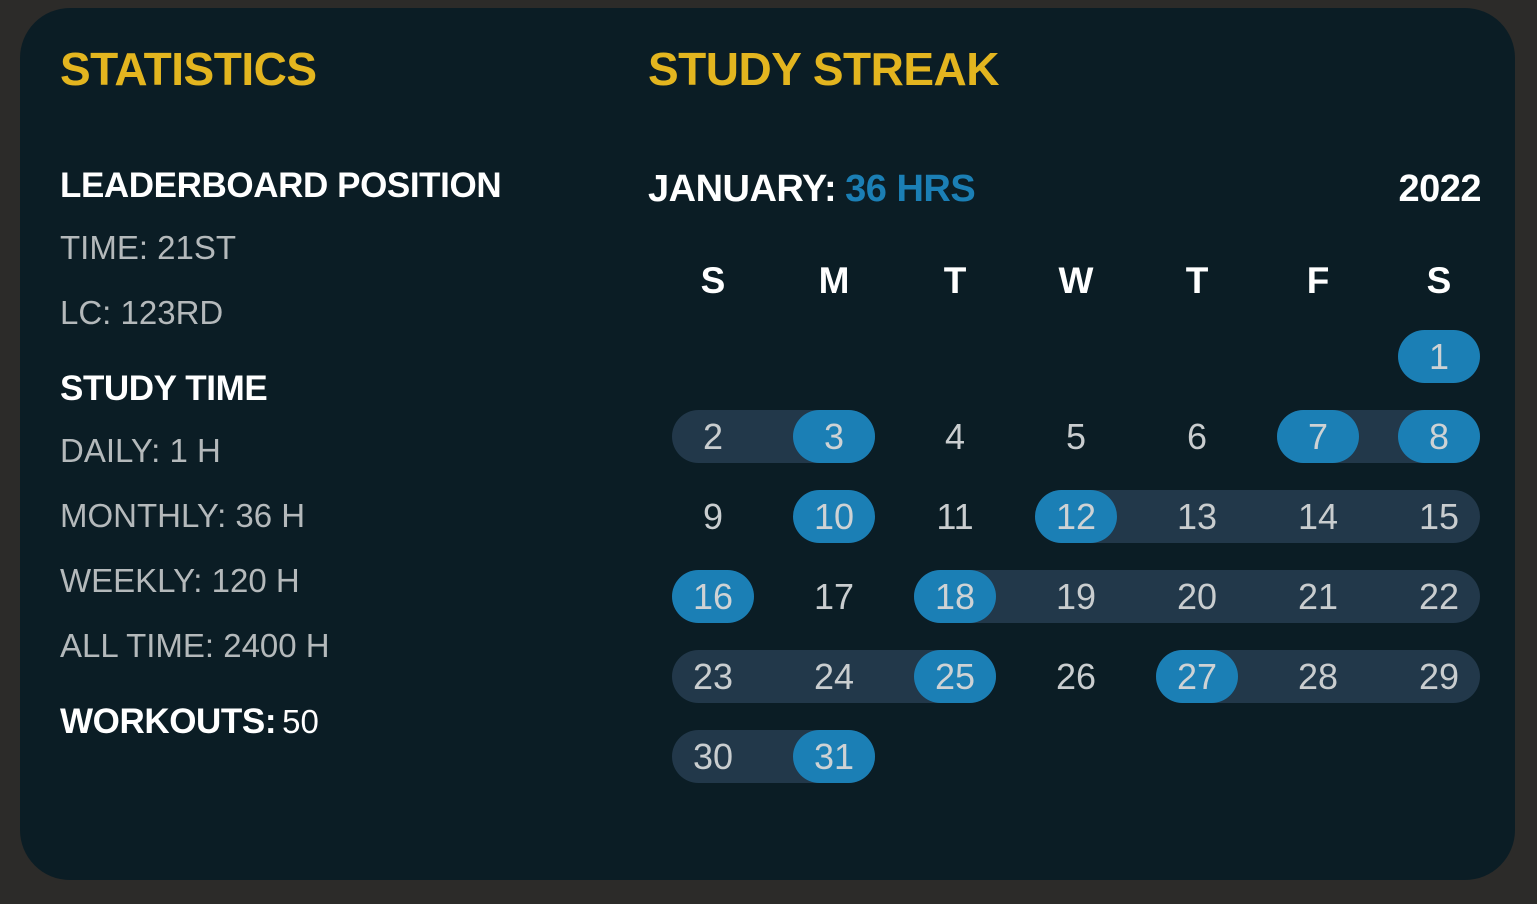 The width and height of the screenshot is (1537, 904). I want to click on calendar-month-label: JANUARY:, so click(742, 189).